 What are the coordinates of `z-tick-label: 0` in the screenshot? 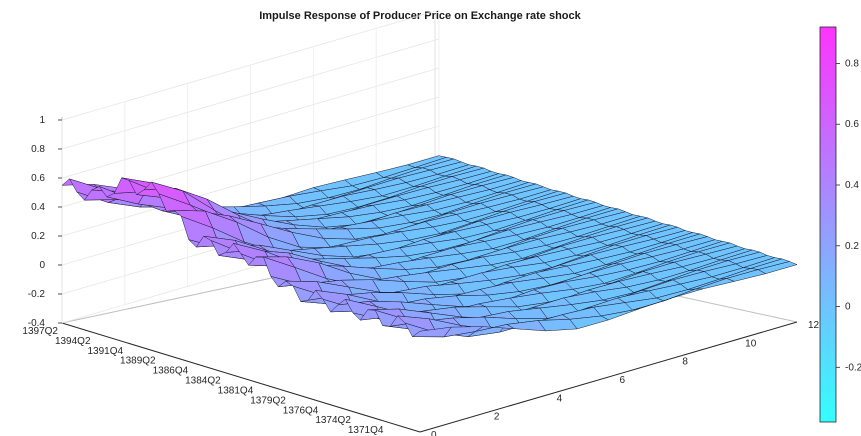 It's located at (42, 265).